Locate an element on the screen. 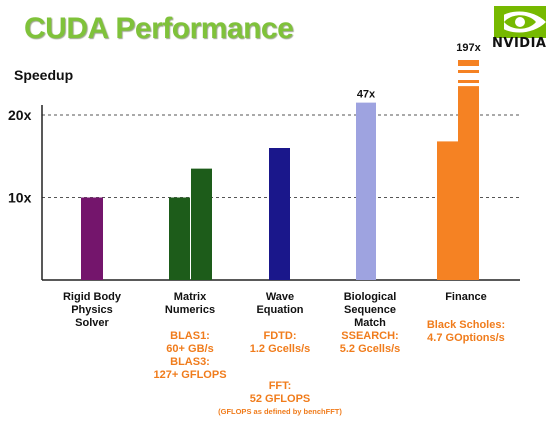 The width and height of the screenshot is (554, 421). category-label-matrix: Numerics is located at coordinates (190, 310).